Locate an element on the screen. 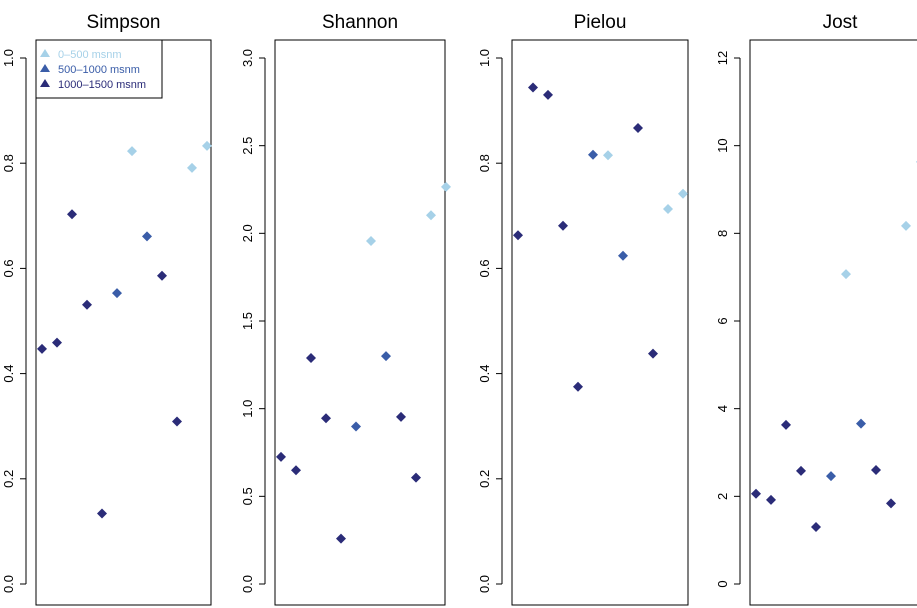 This screenshot has height=608, width=917. y-tick-label: 10 is located at coordinates (722, 145).